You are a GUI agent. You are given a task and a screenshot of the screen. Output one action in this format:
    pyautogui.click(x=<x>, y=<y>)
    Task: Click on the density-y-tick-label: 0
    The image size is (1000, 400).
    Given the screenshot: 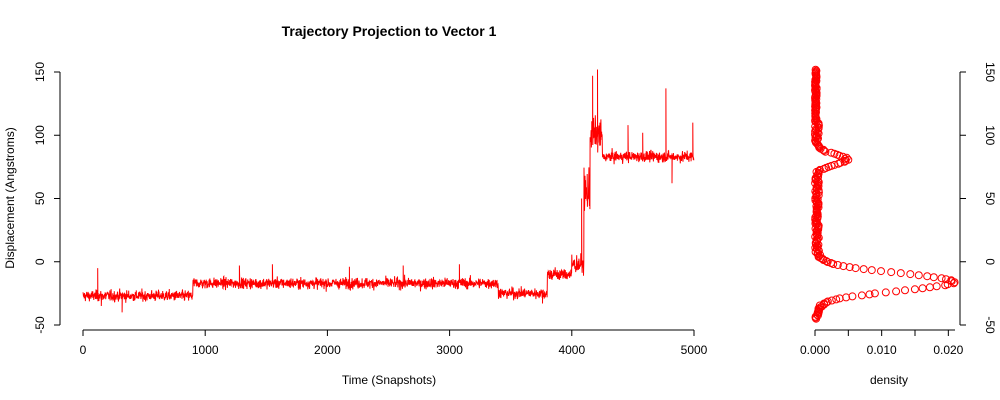 What is the action you would take?
    pyautogui.click(x=990, y=261)
    